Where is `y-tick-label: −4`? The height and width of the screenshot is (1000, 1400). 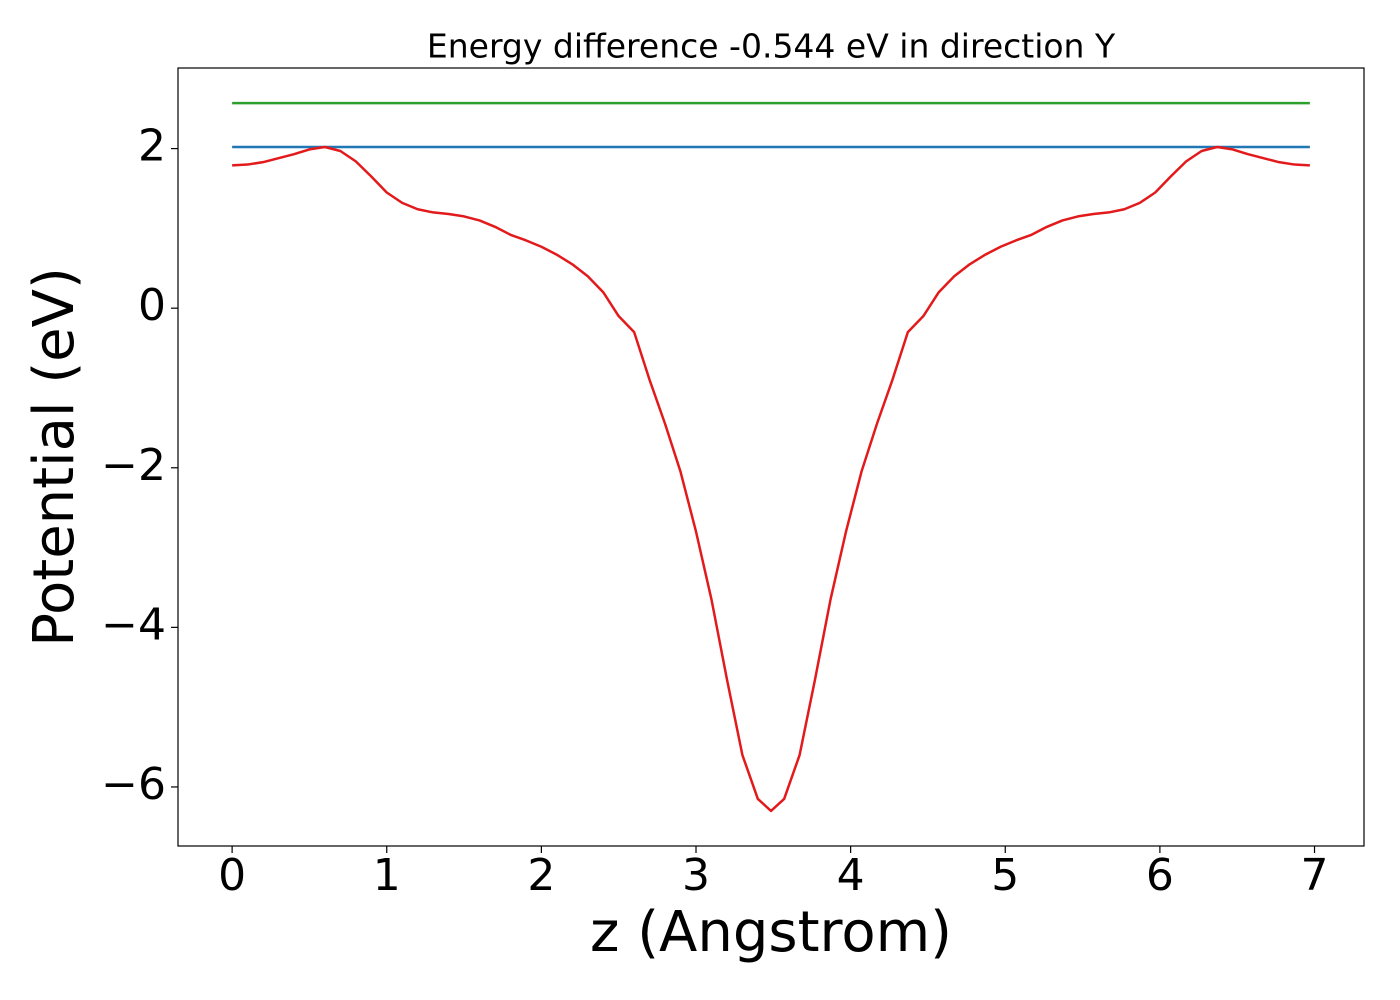 y-tick-label: −4 is located at coordinates (133, 624).